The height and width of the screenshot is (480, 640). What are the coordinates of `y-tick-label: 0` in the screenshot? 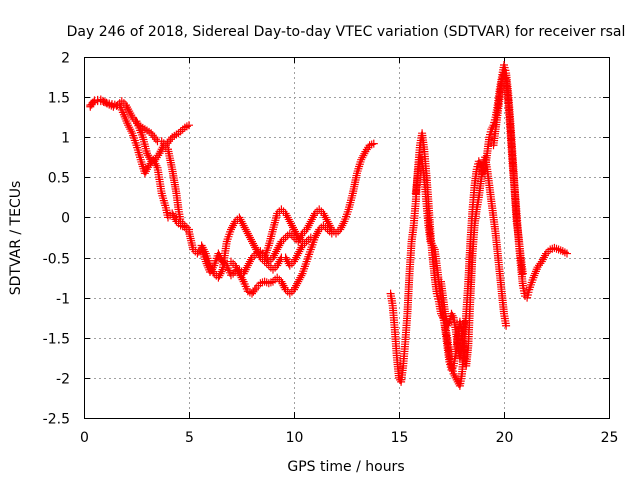 It's located at (65, 219).